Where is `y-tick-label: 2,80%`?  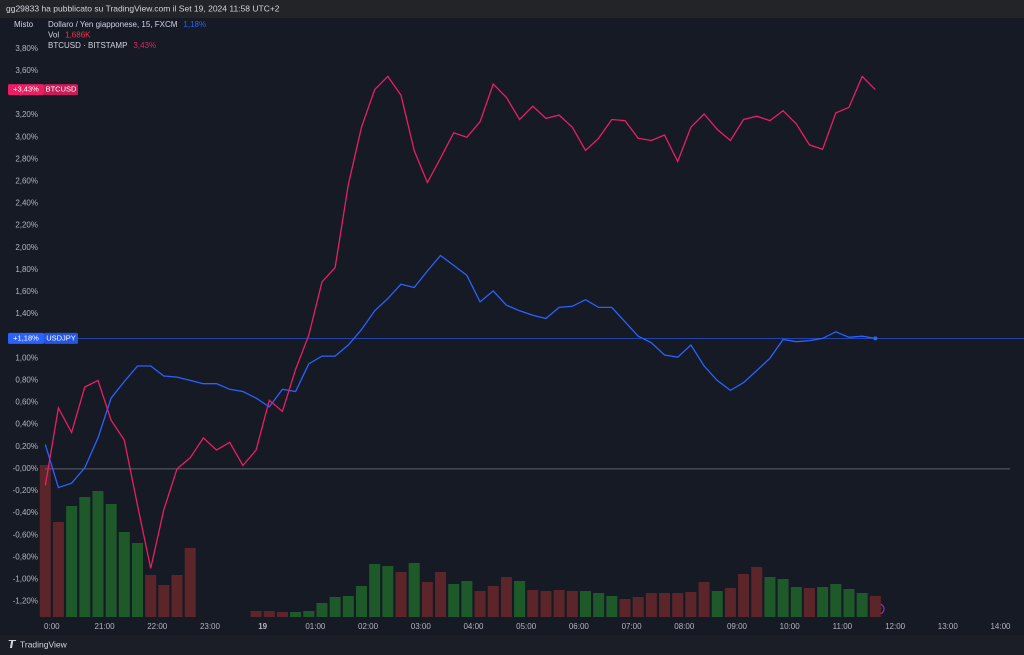 y-tick-label: 2,80% is located at coordinates (26, 158).